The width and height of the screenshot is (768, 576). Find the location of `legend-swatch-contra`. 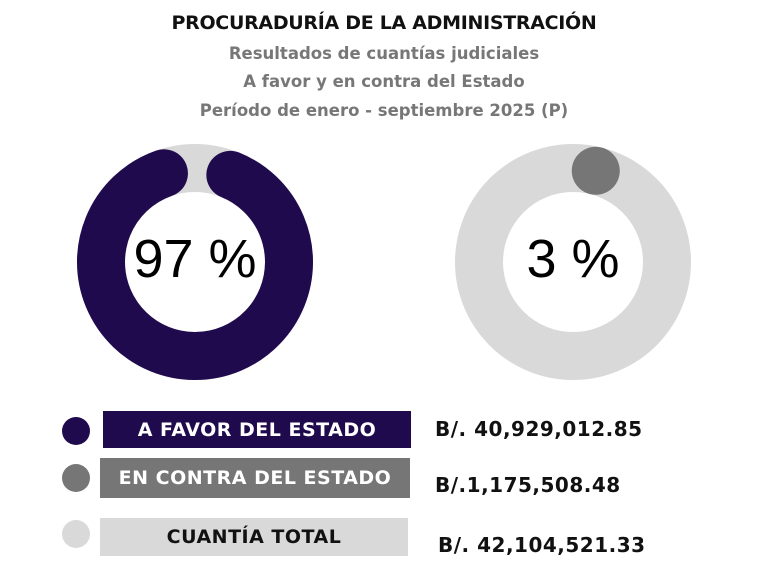

legend-swatch-contra is located at coordinates (76, 478).